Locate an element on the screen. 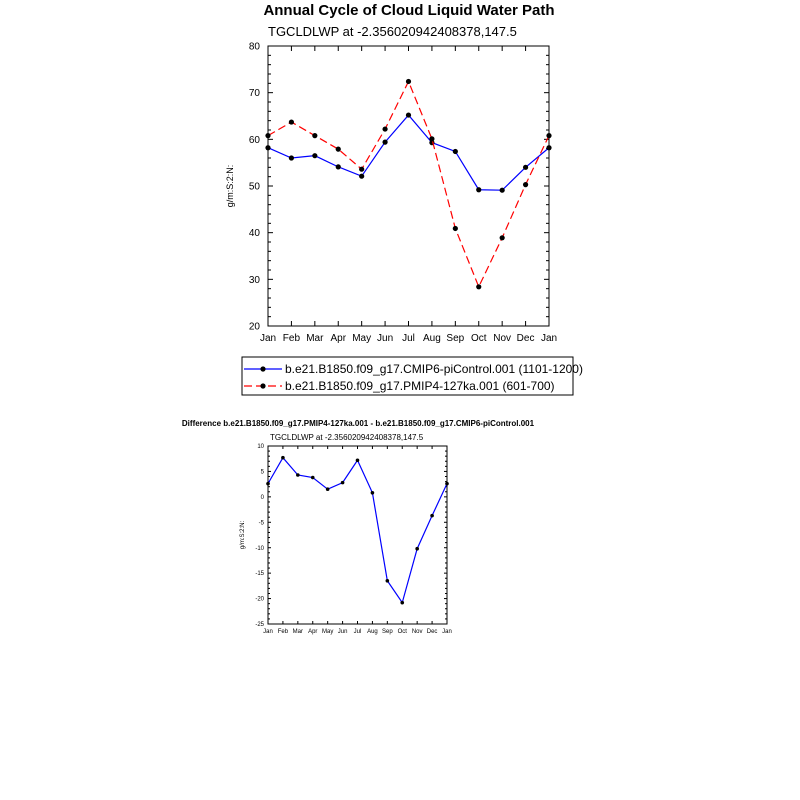 Image resolution: width=800 pixels, height=800 pixels. x-tick-label: Aug is located at coordinates (372, 632).